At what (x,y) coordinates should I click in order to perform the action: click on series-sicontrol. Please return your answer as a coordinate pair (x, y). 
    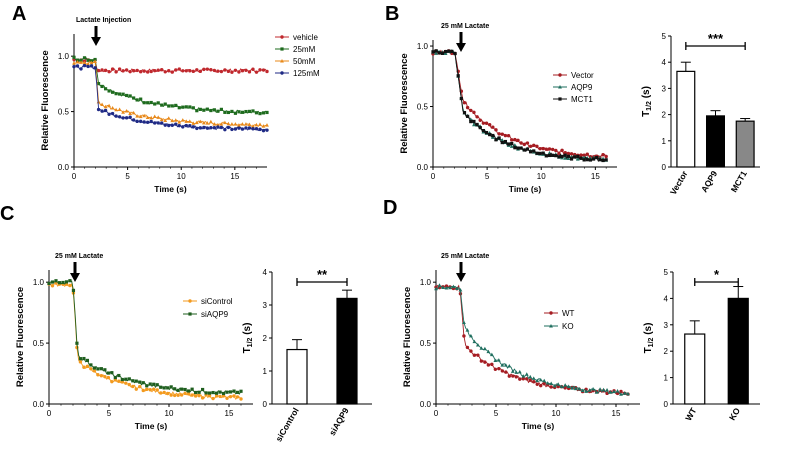
    Looking at the image, I should click on (145, 341).